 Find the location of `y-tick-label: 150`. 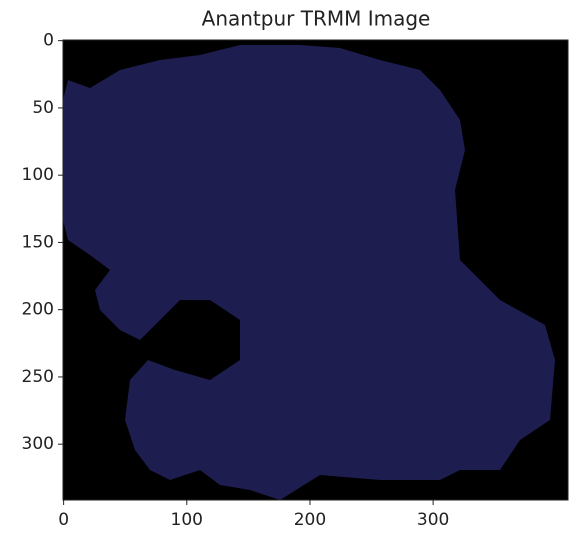

y-tick-label: 150 is located at coordinates (38, 242).